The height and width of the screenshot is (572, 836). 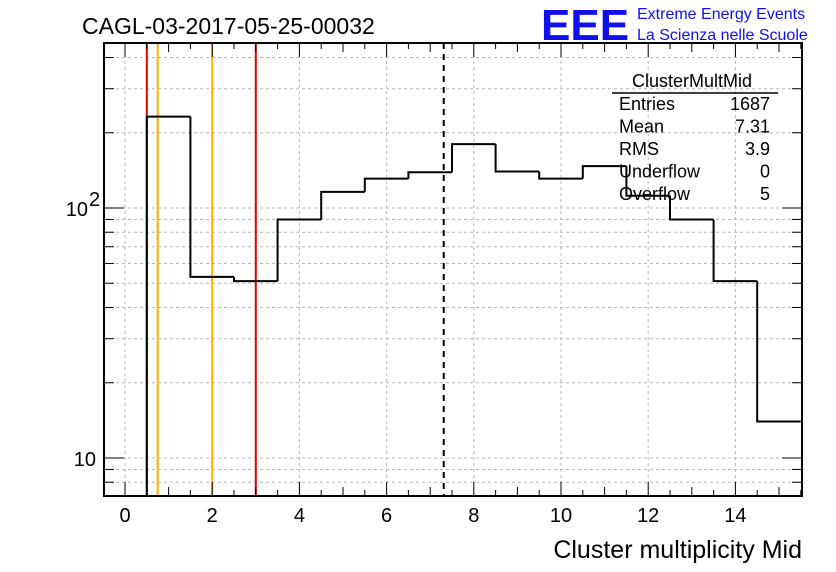 What do you see at coordinates (648, 516) in the screenshot?
I see `x-tick-label: 12` at bounding box center [648, 516].